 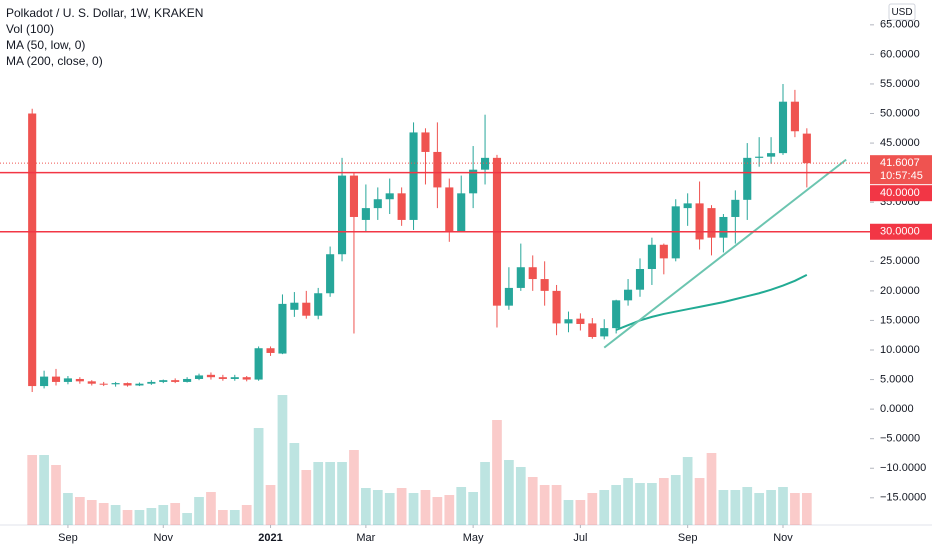 I want to click on y-tick-label: 45.0000, so click(x=900, y=143).